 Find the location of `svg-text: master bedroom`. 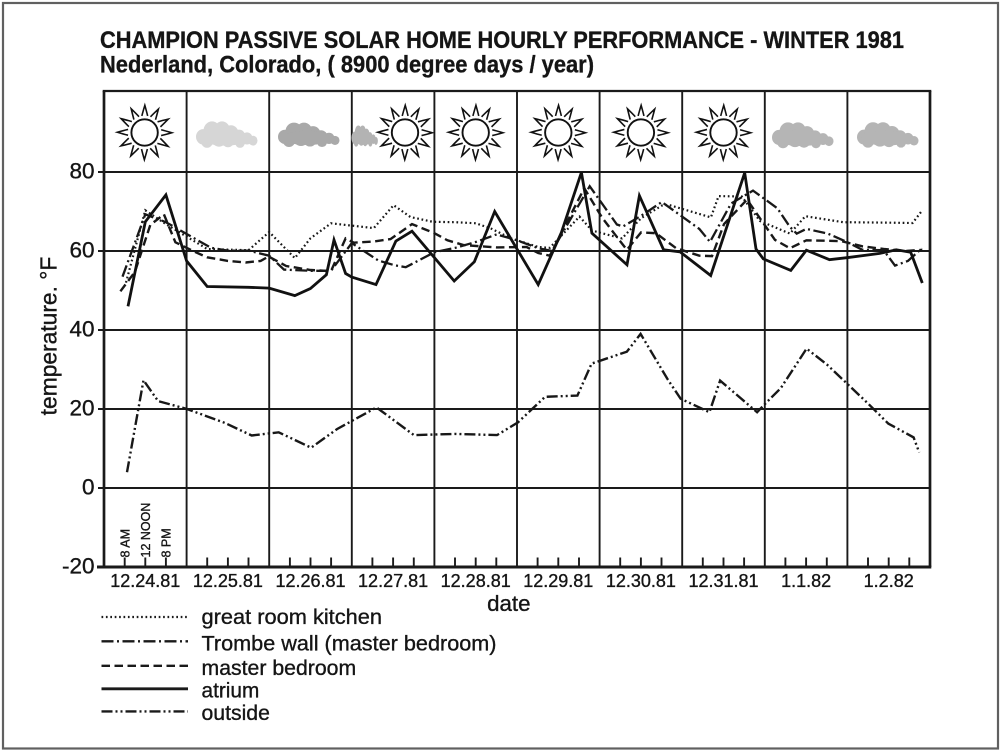

svg-text: master bedroom is located at coordinates (279, 668).